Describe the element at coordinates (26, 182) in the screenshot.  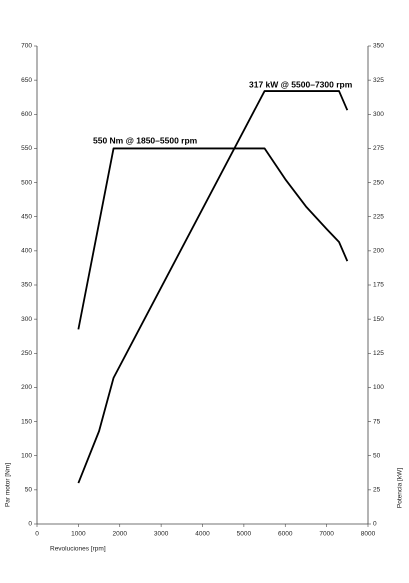
I see `y-tick-label: 500` at that location.